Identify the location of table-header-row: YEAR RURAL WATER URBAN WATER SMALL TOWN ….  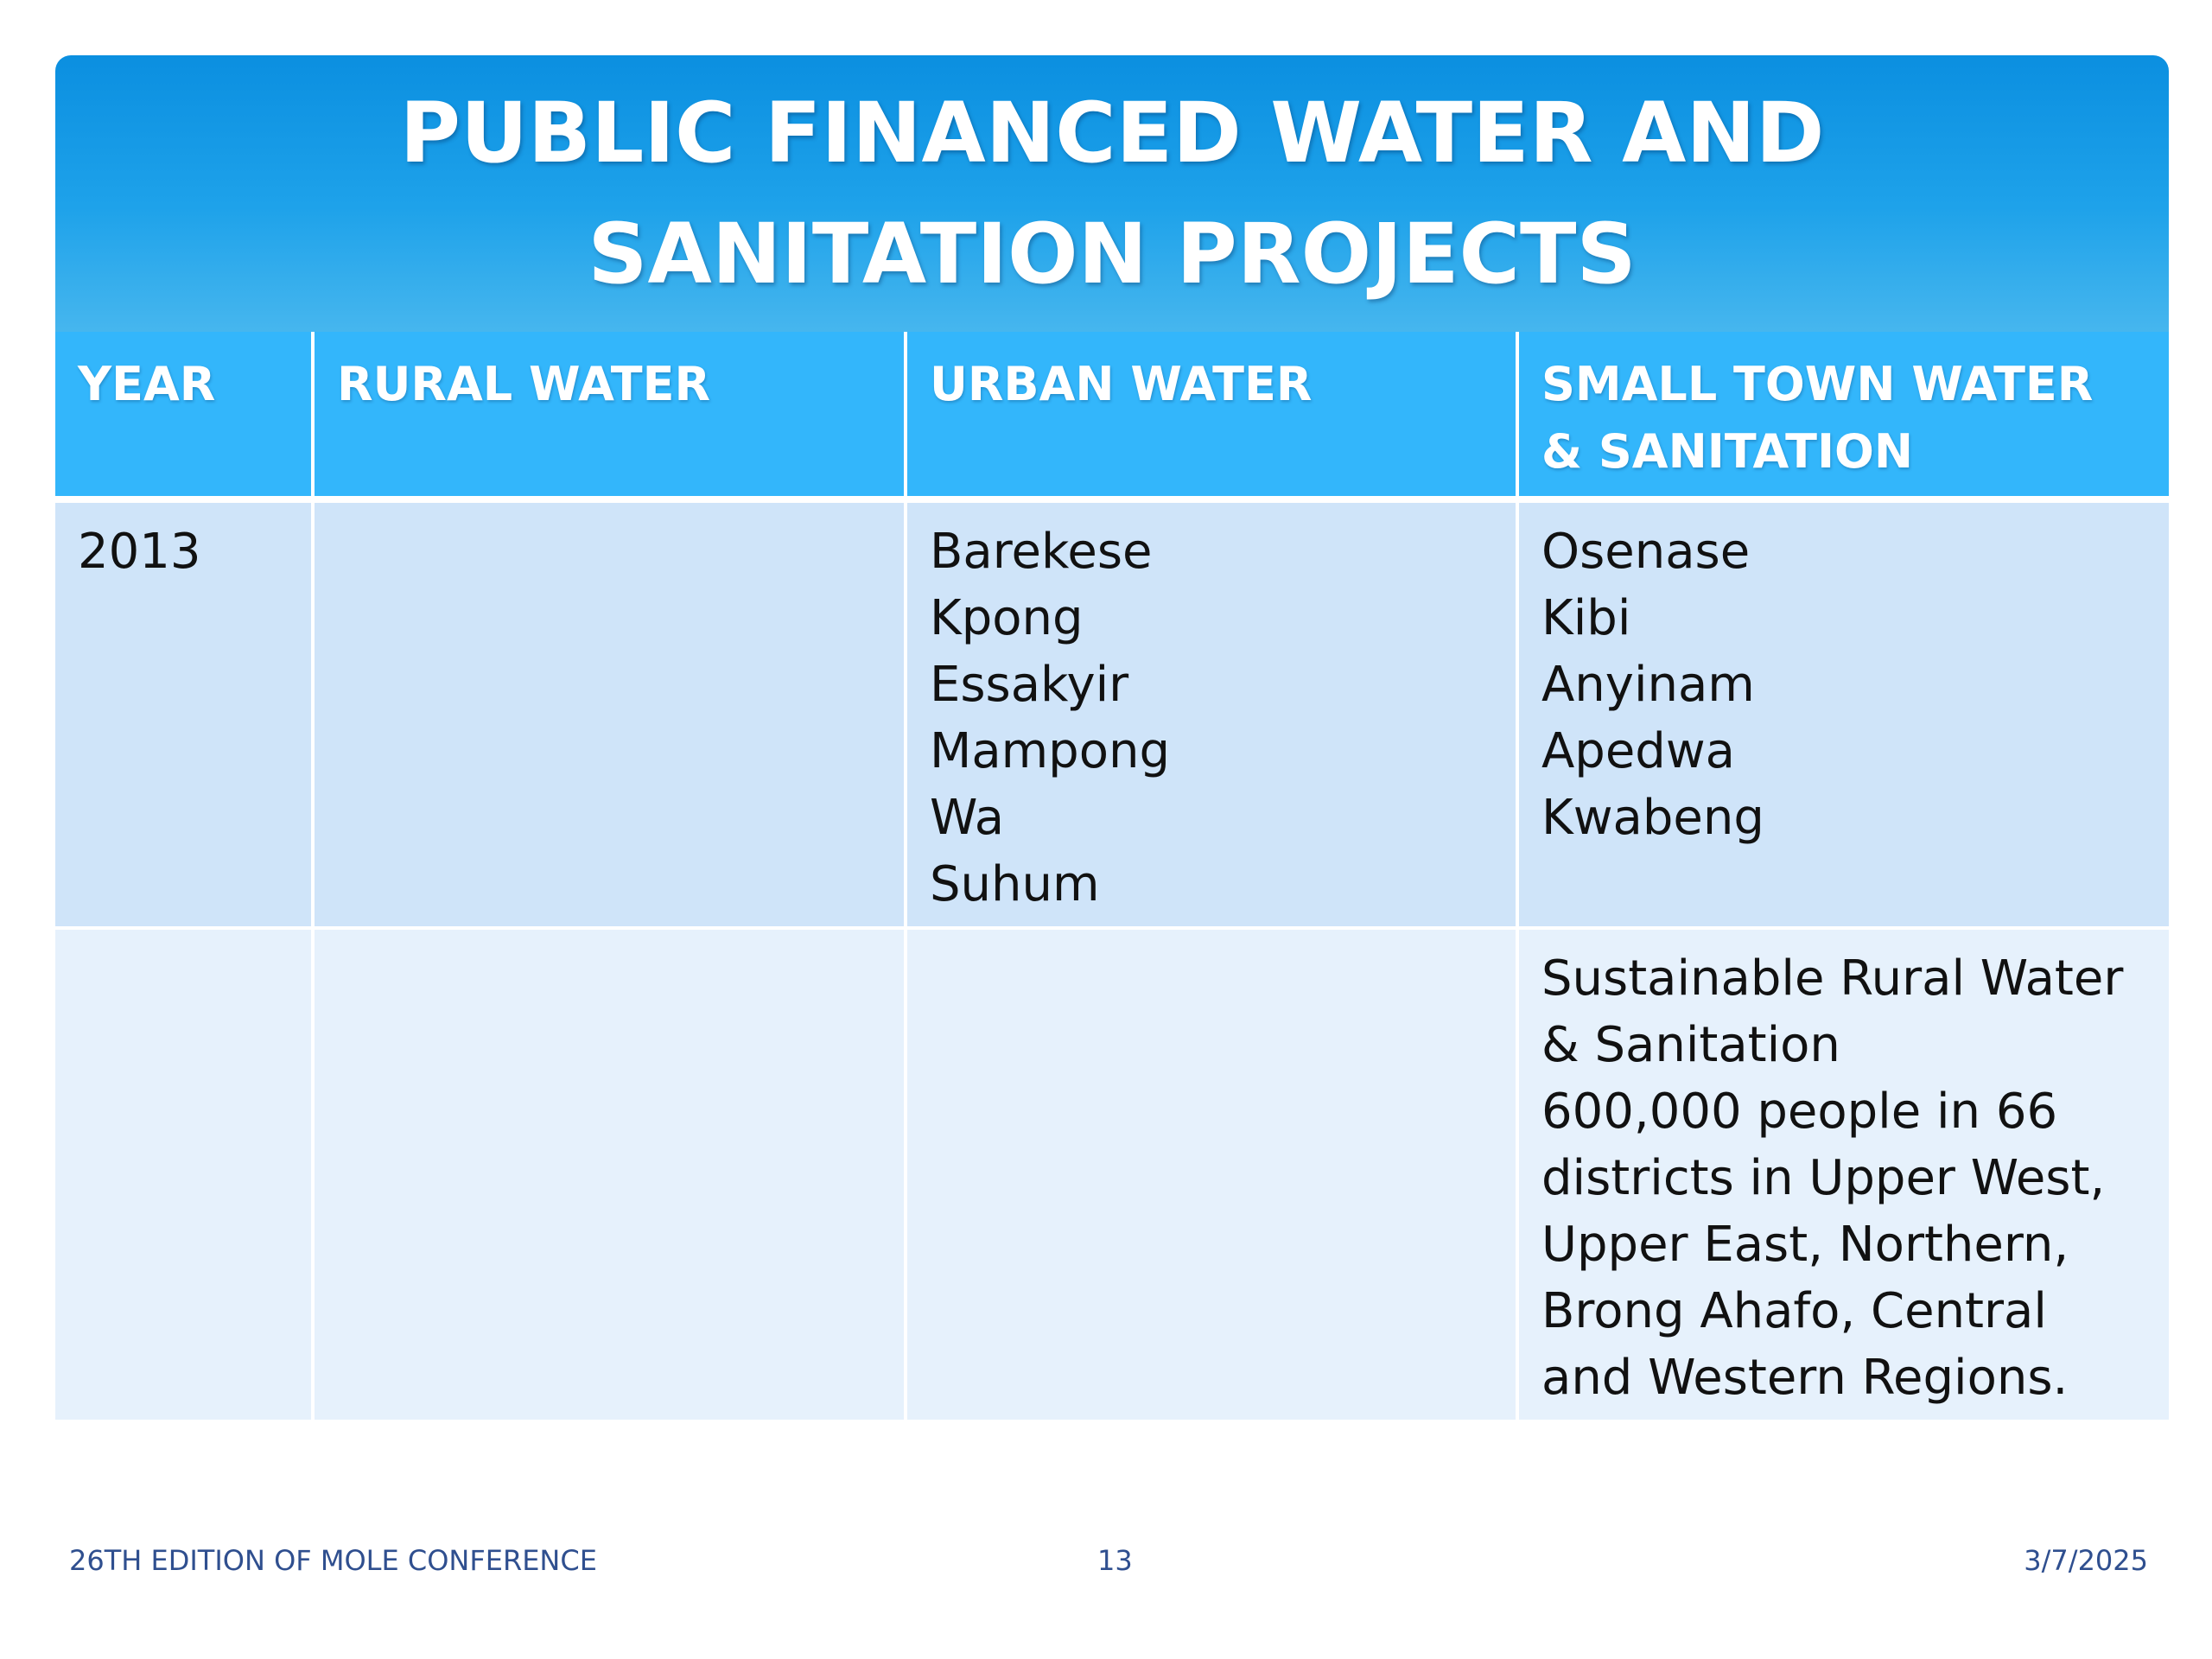
(1112, 417).